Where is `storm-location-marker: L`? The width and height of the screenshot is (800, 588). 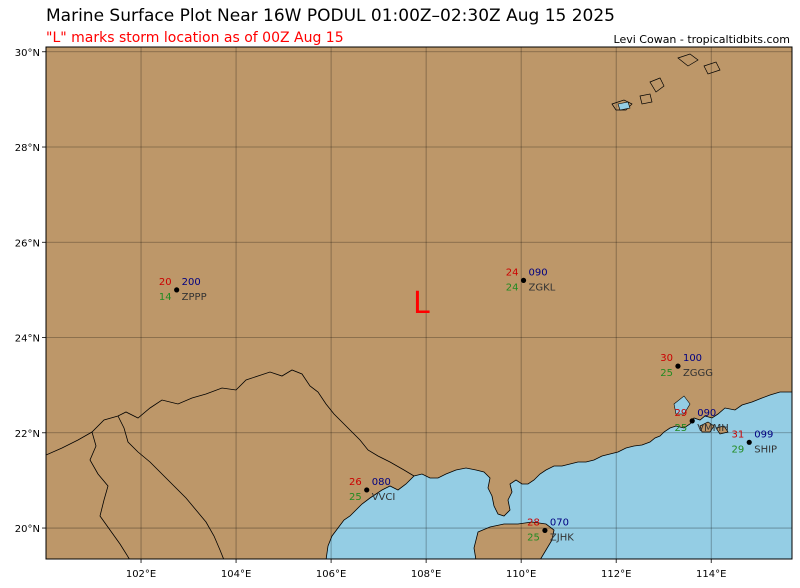 storm-location-marker: L is located at coordinates (421, 303).